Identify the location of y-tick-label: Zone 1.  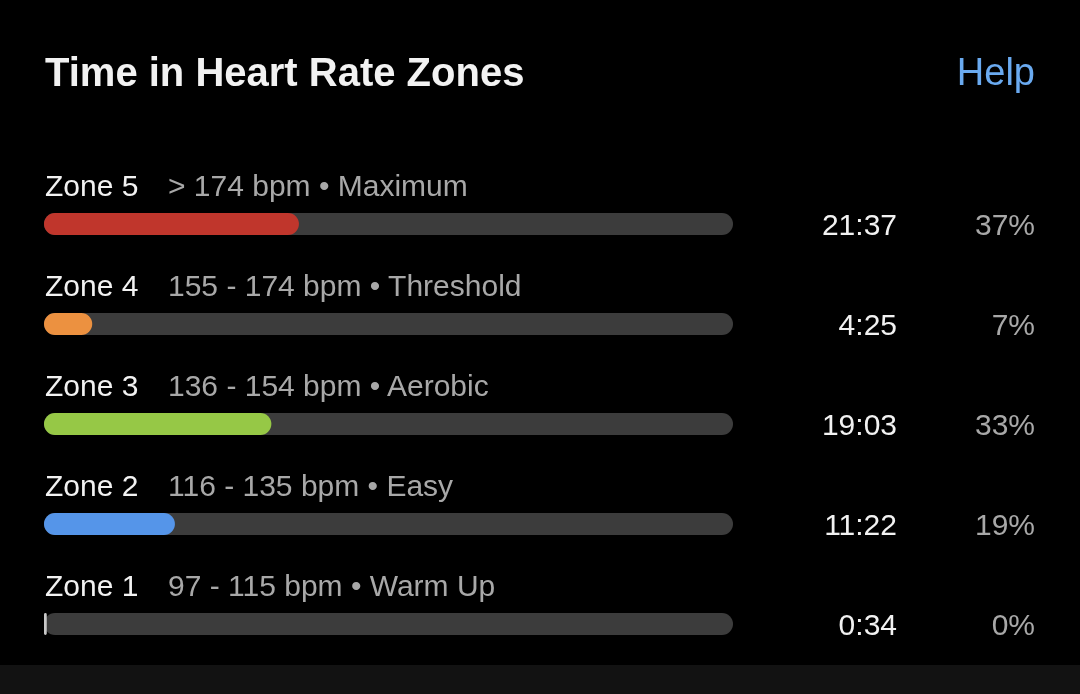
(92, 585).